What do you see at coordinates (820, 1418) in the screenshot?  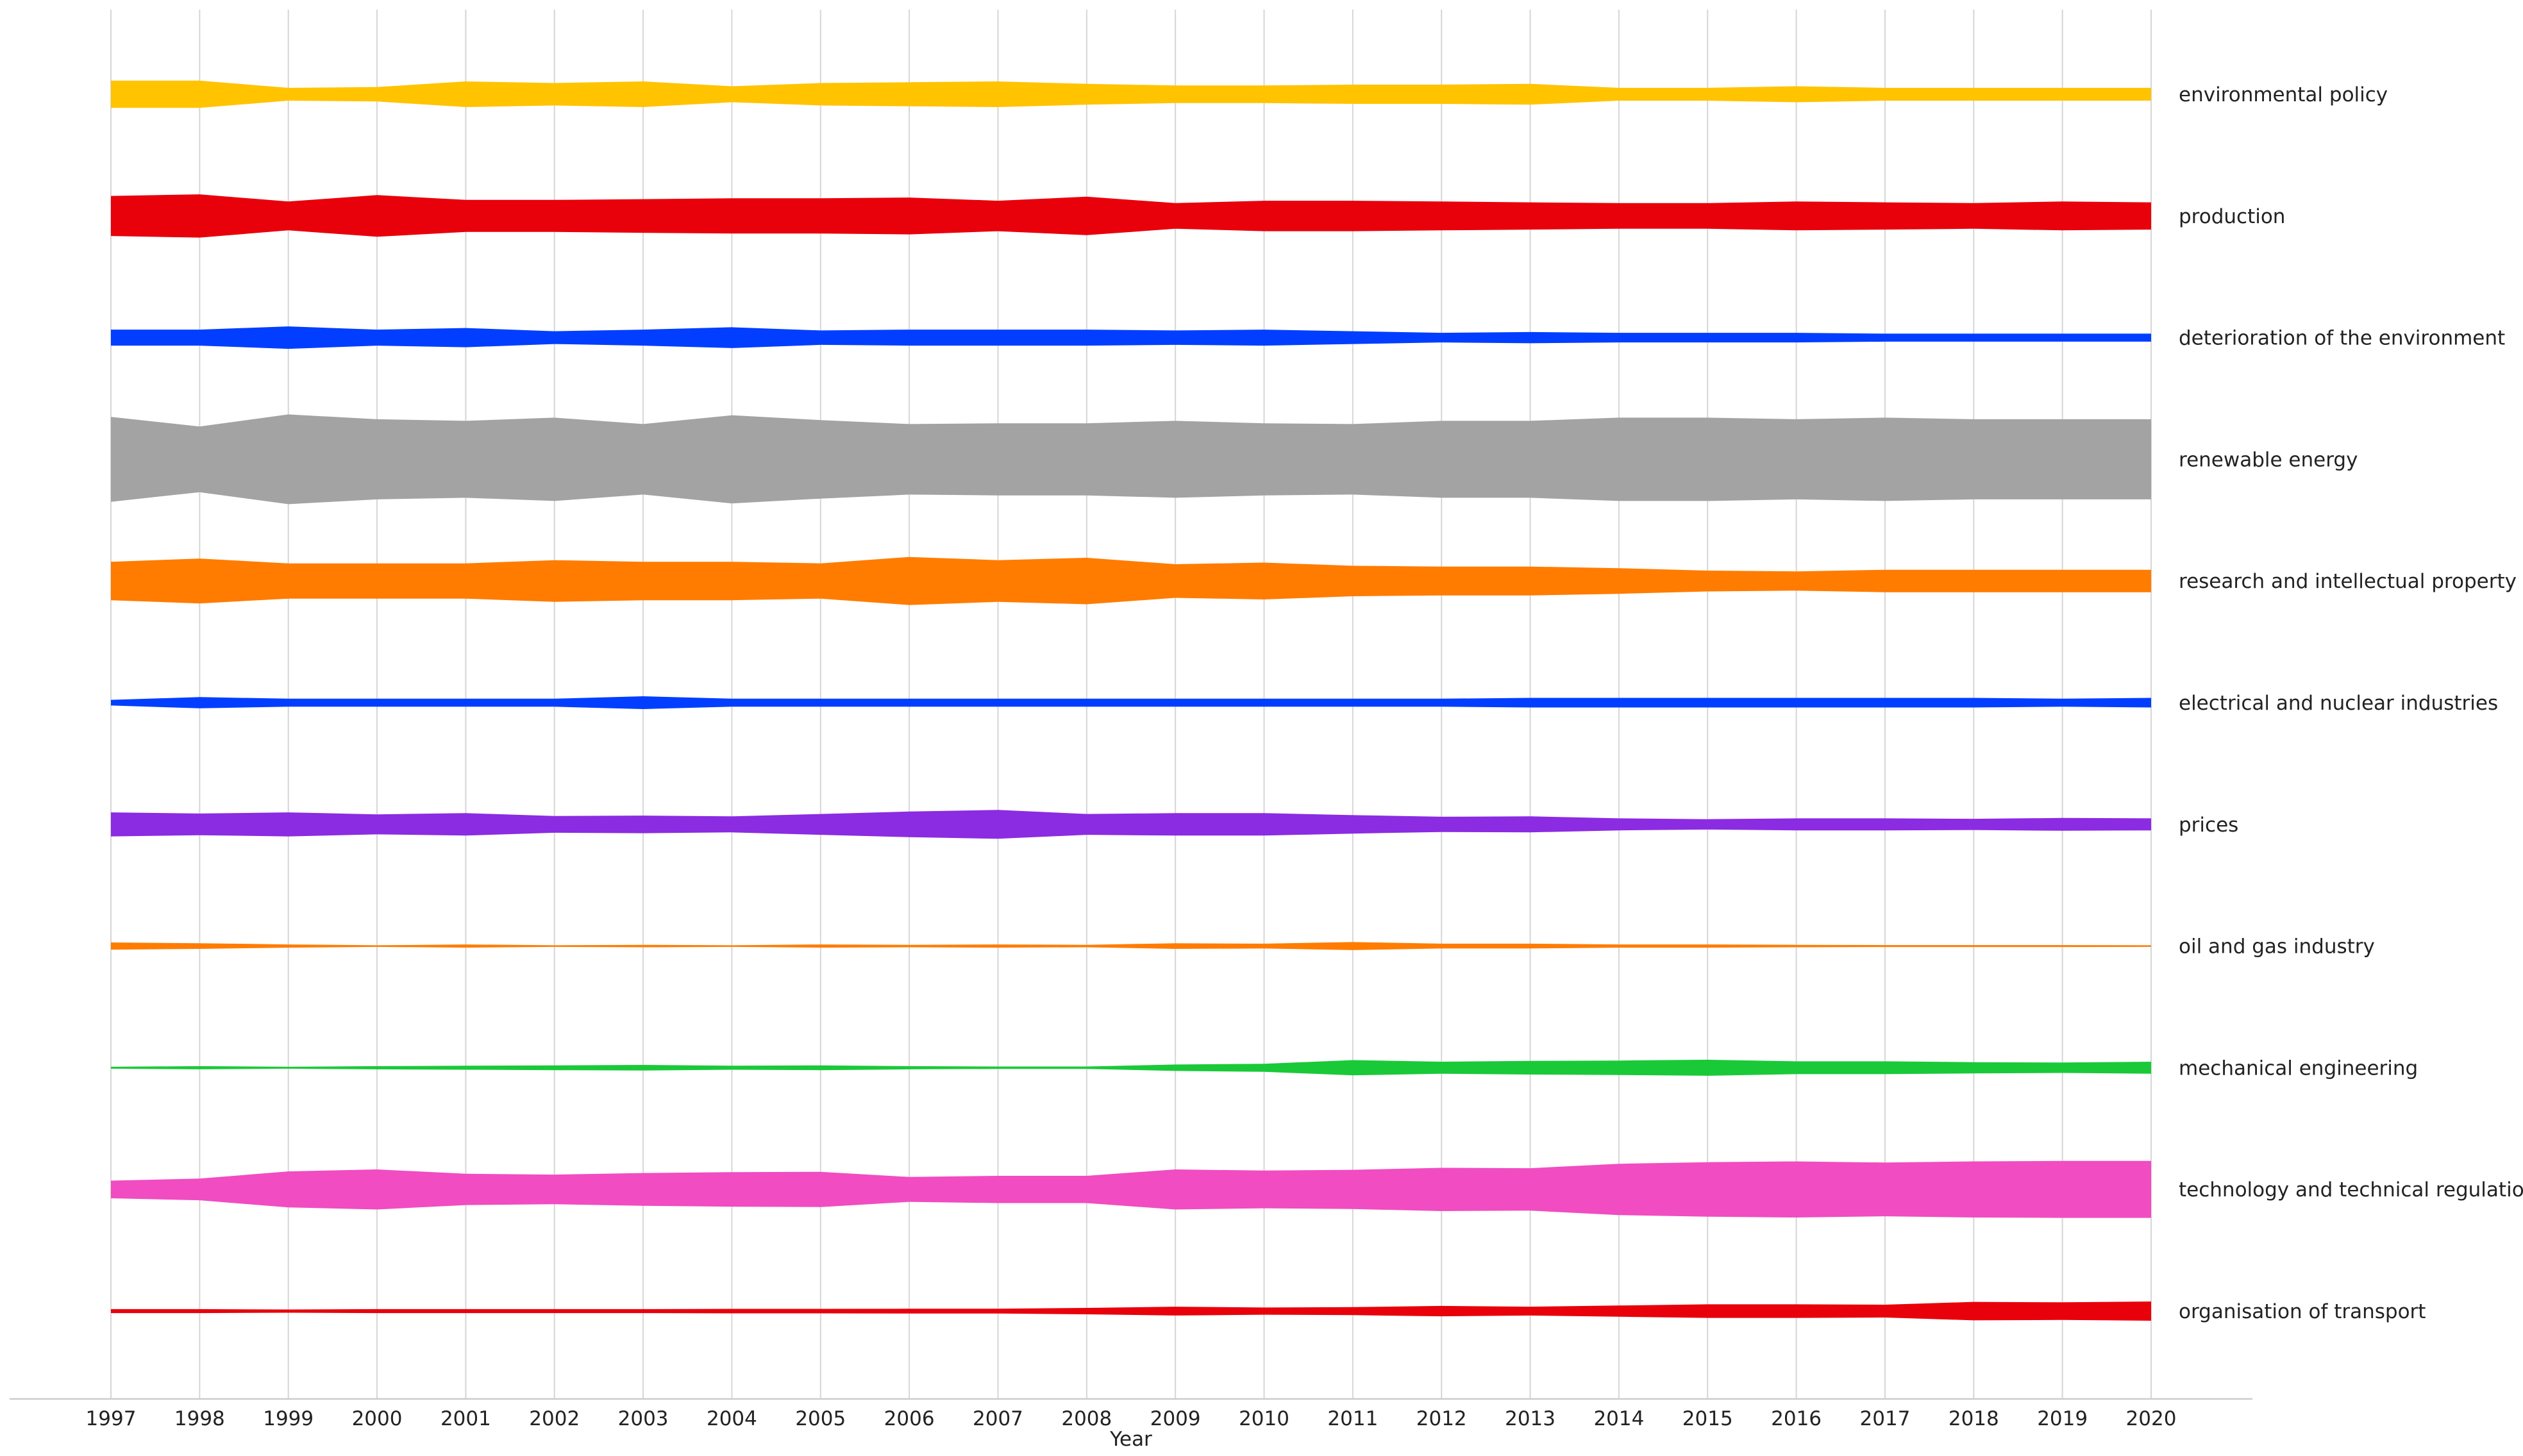 I see `x-tick-label-2005: 2005` at bounding box center [820, 1418].